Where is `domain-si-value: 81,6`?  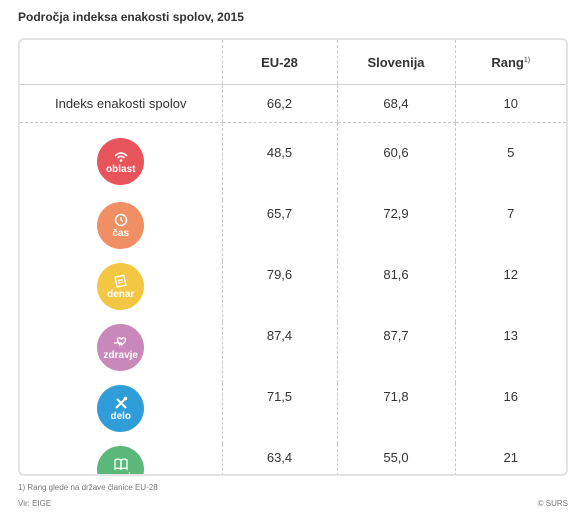 domain-si-value: 81,6 is located at coordinates (395, 291).